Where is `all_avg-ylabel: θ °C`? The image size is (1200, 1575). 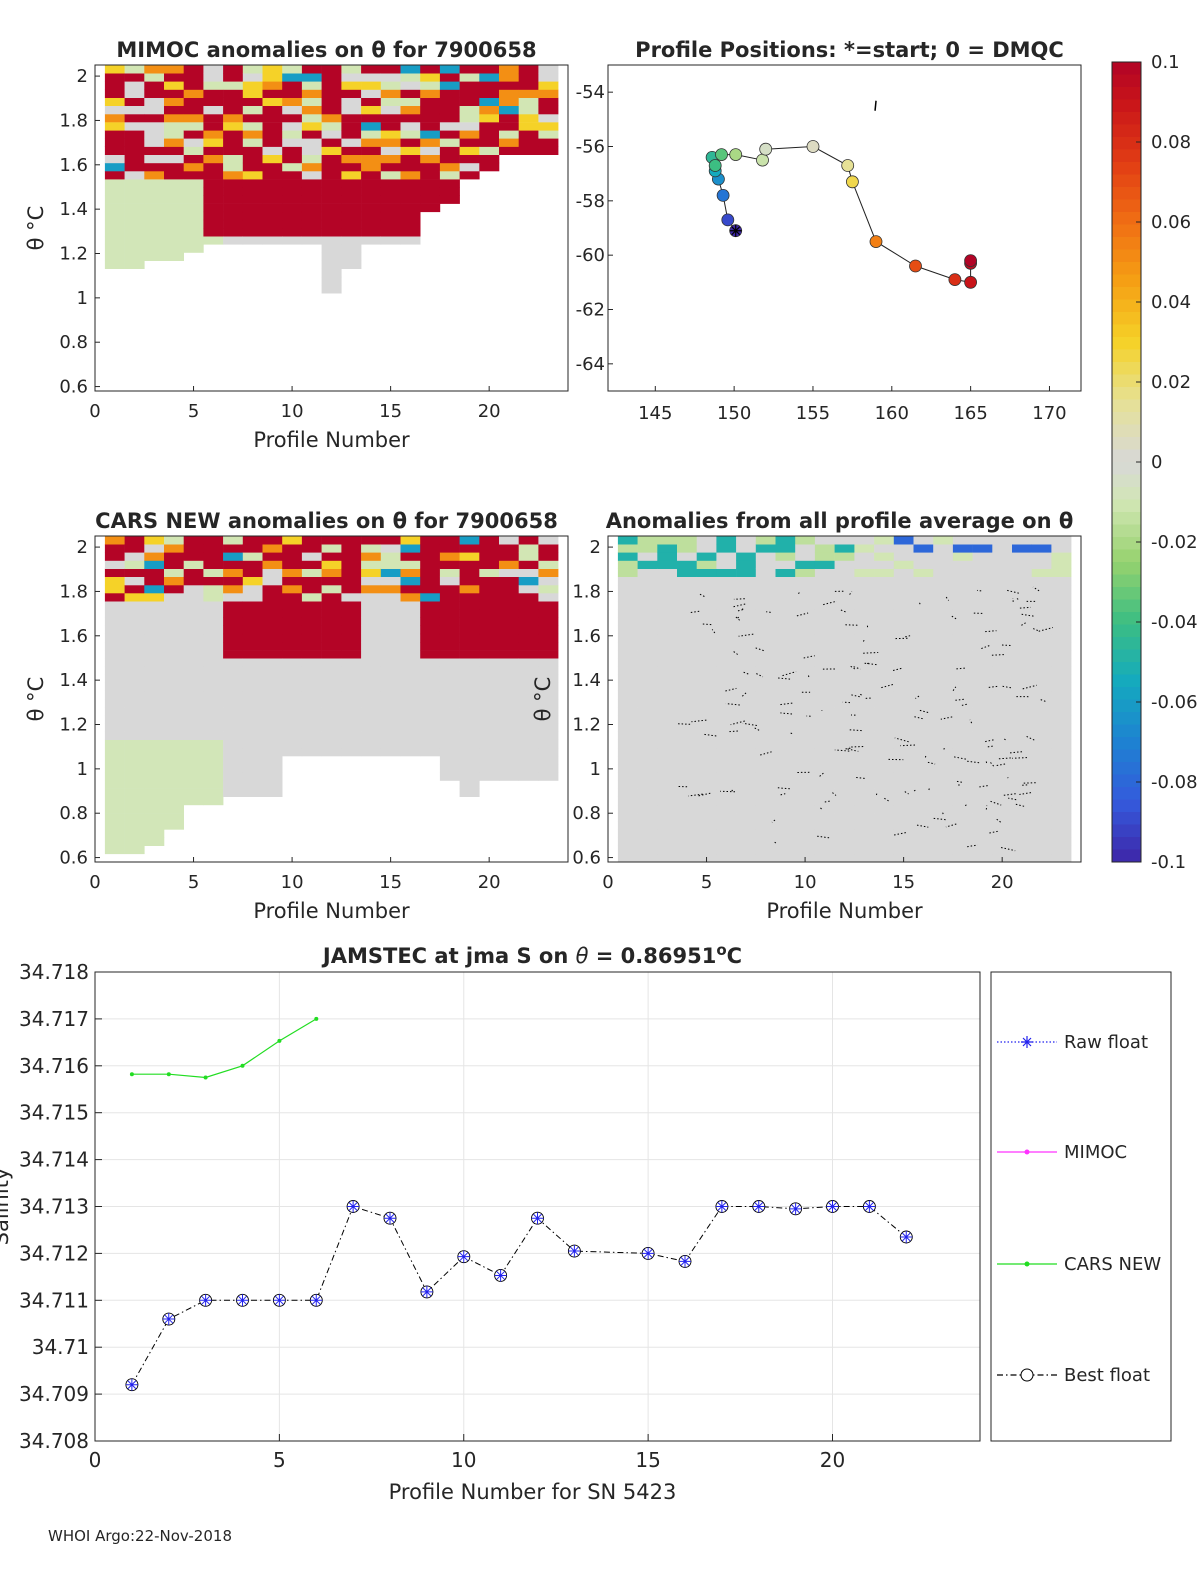 all_avg-ylabel: θ °C is located at coordinates (543, 699).